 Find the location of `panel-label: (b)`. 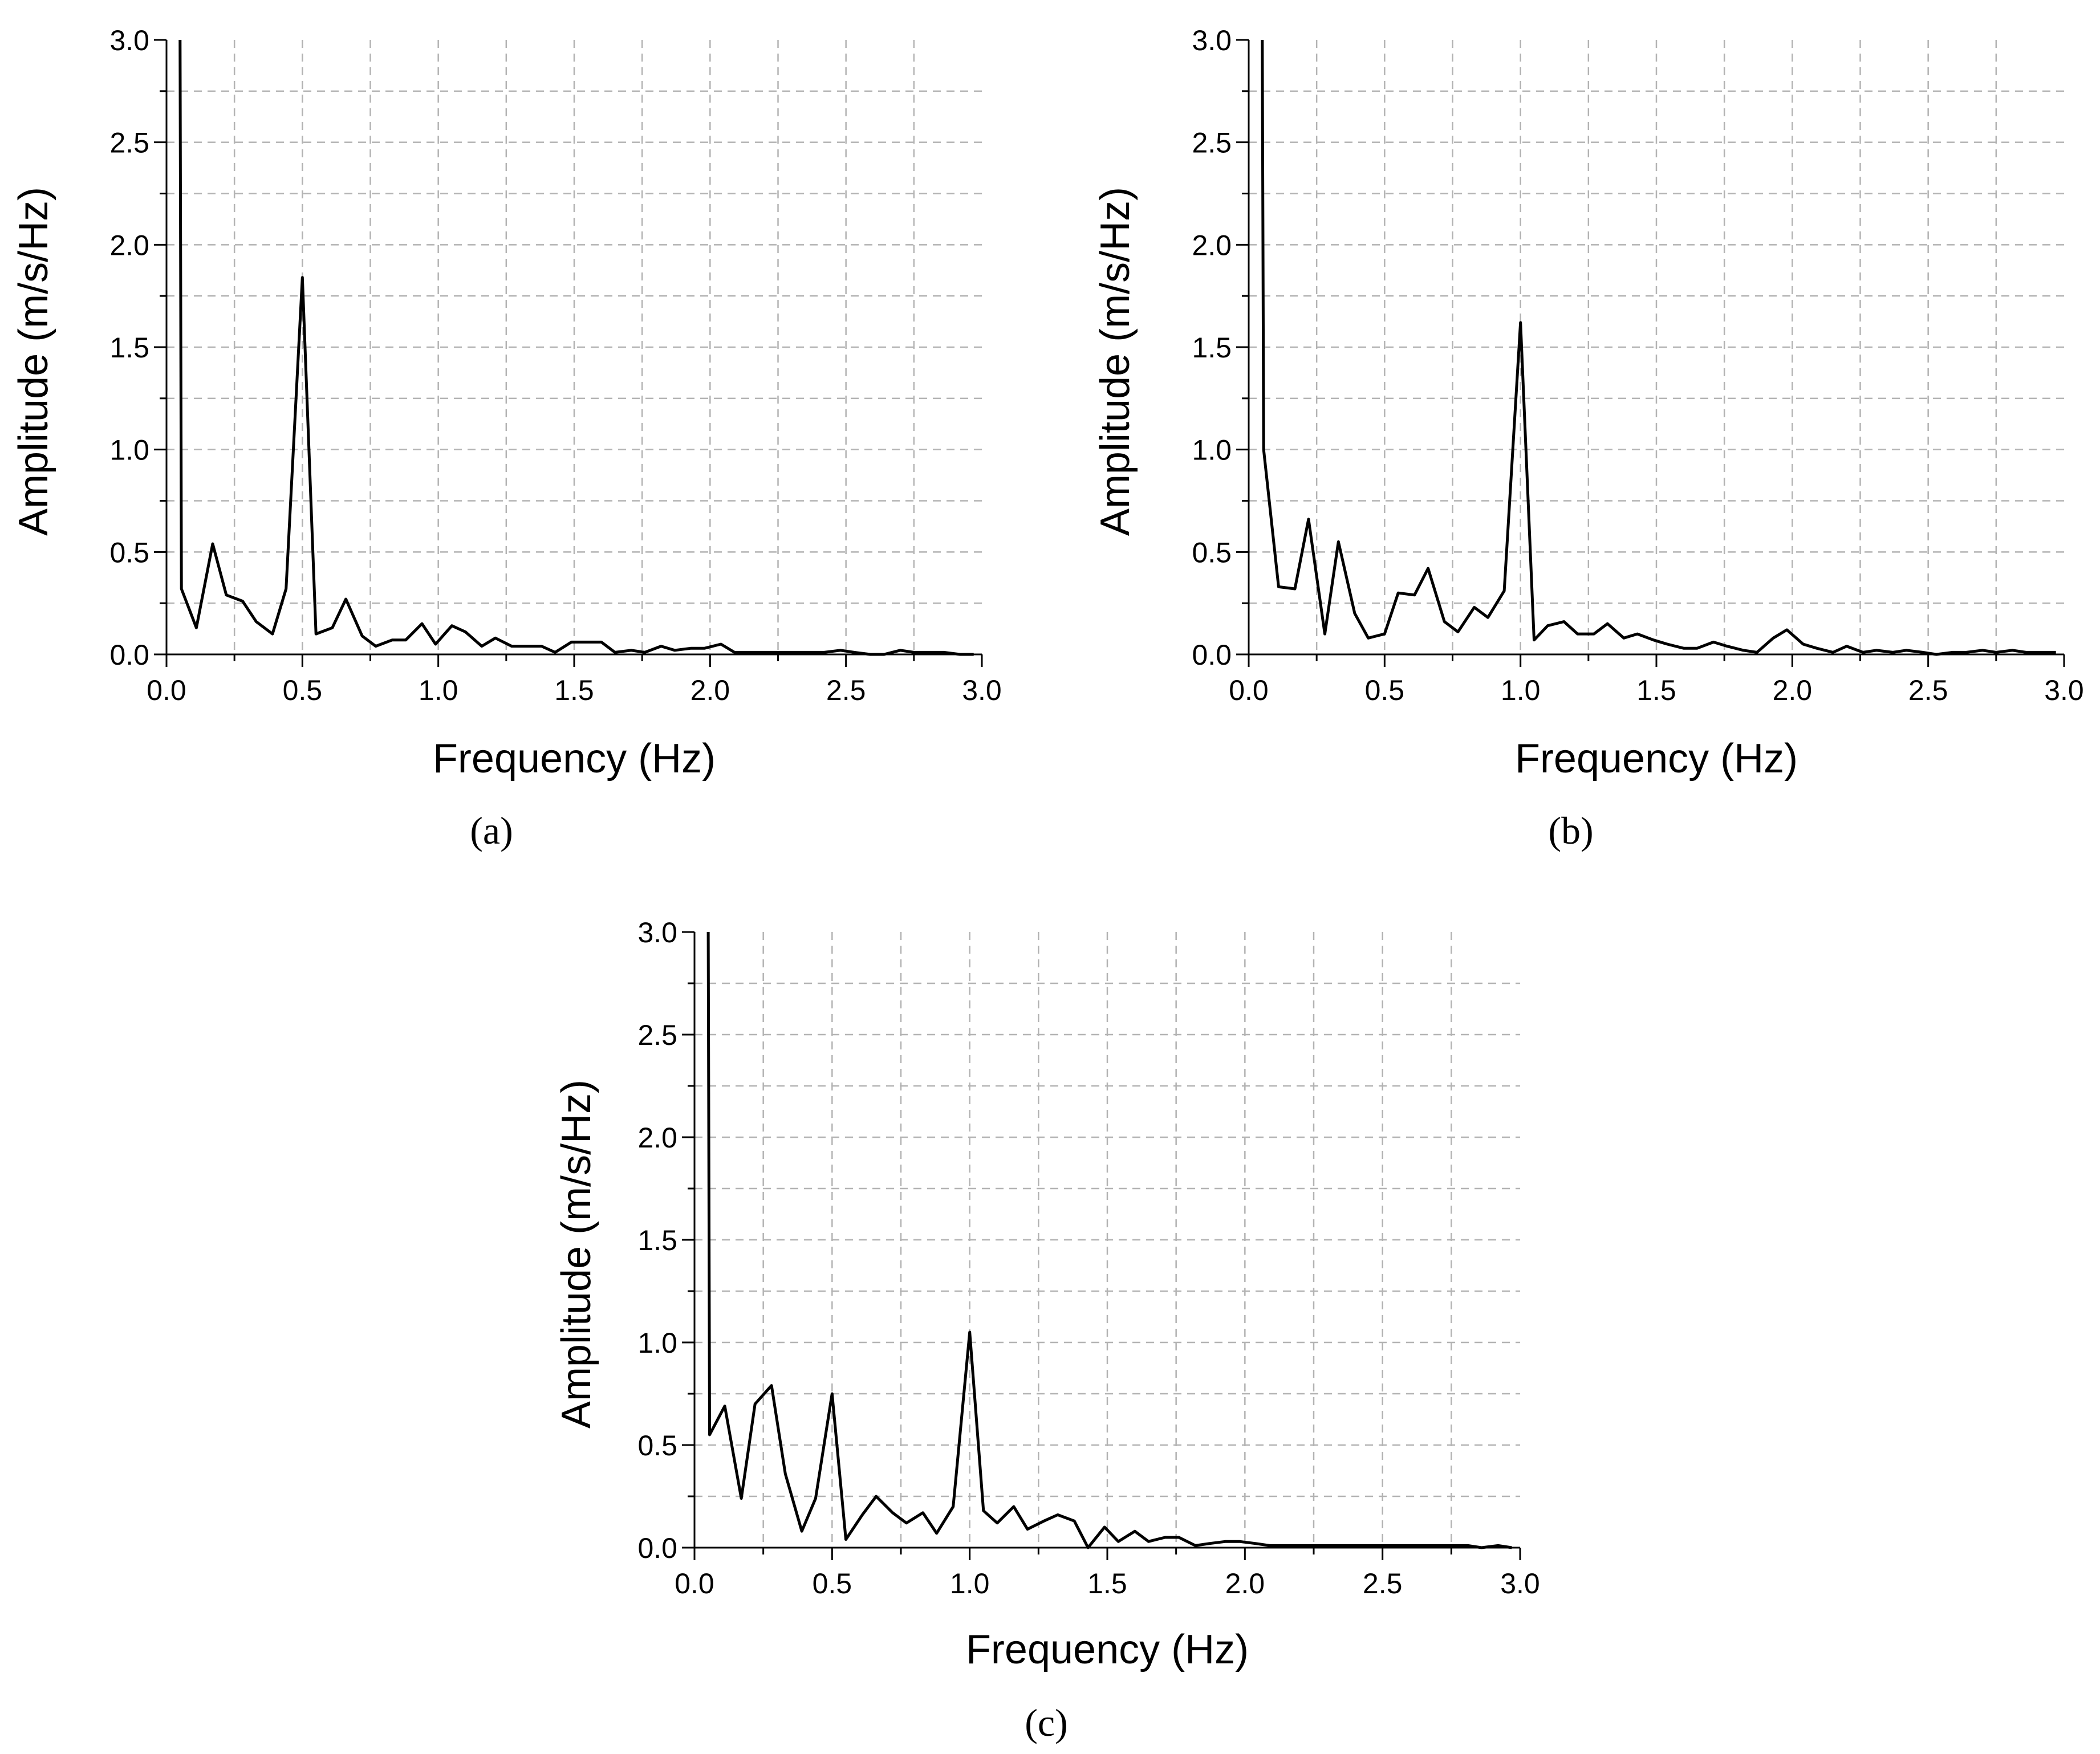

panel-label: (b) is located at coordinates (1570, 830).